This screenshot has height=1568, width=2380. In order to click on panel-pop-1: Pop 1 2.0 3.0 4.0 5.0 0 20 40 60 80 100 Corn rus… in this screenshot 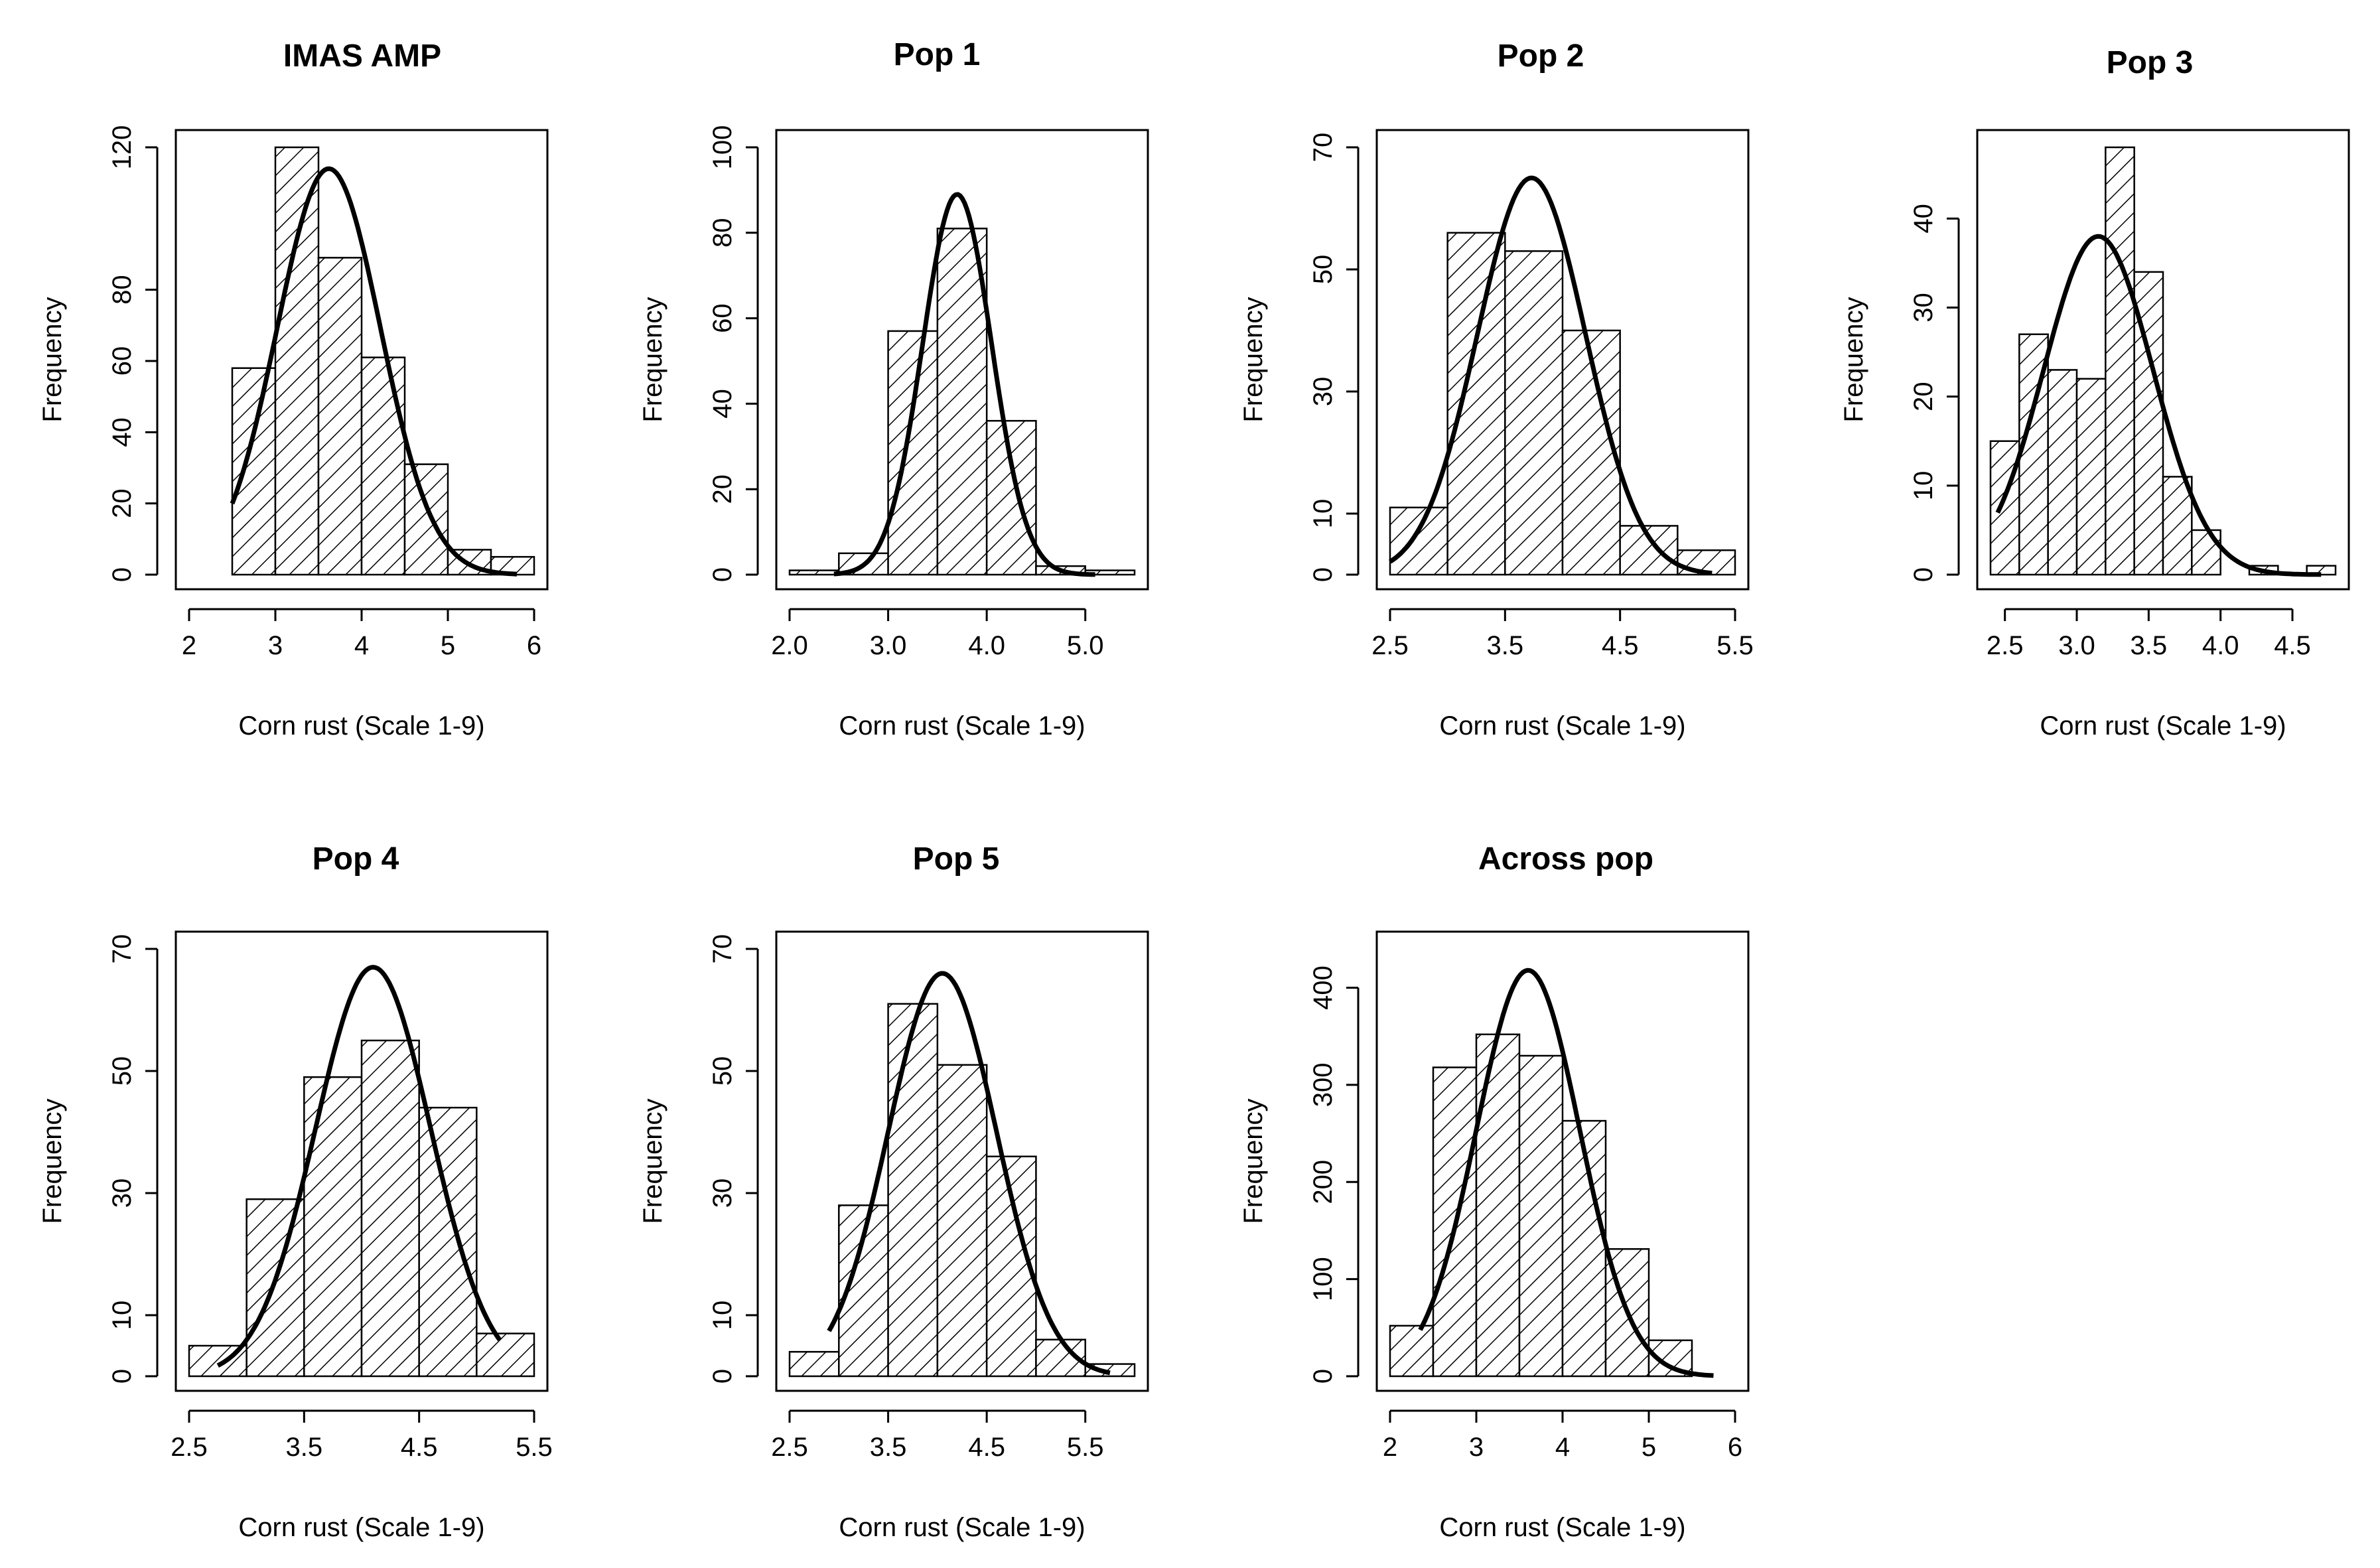, I will do `click(893, 389)`.